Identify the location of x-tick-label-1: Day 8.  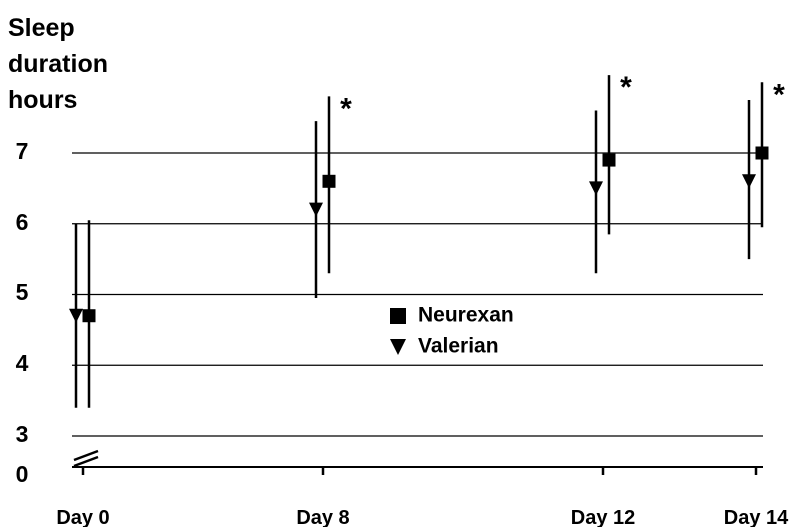
(322, 517).